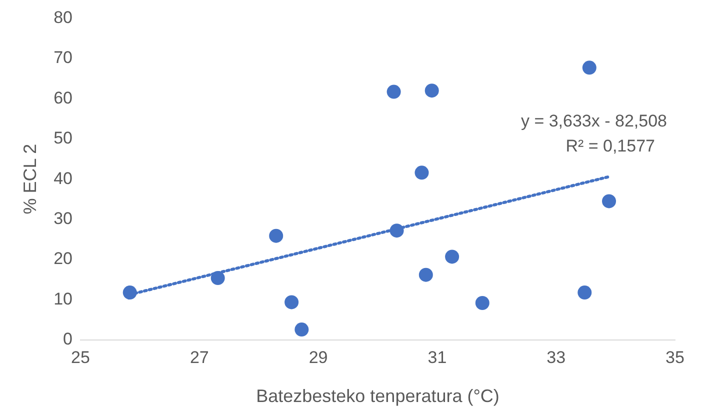 The height and width of the screenshot is (412, 721). I want to click on x-tick-label: 31, so click(437, 357).